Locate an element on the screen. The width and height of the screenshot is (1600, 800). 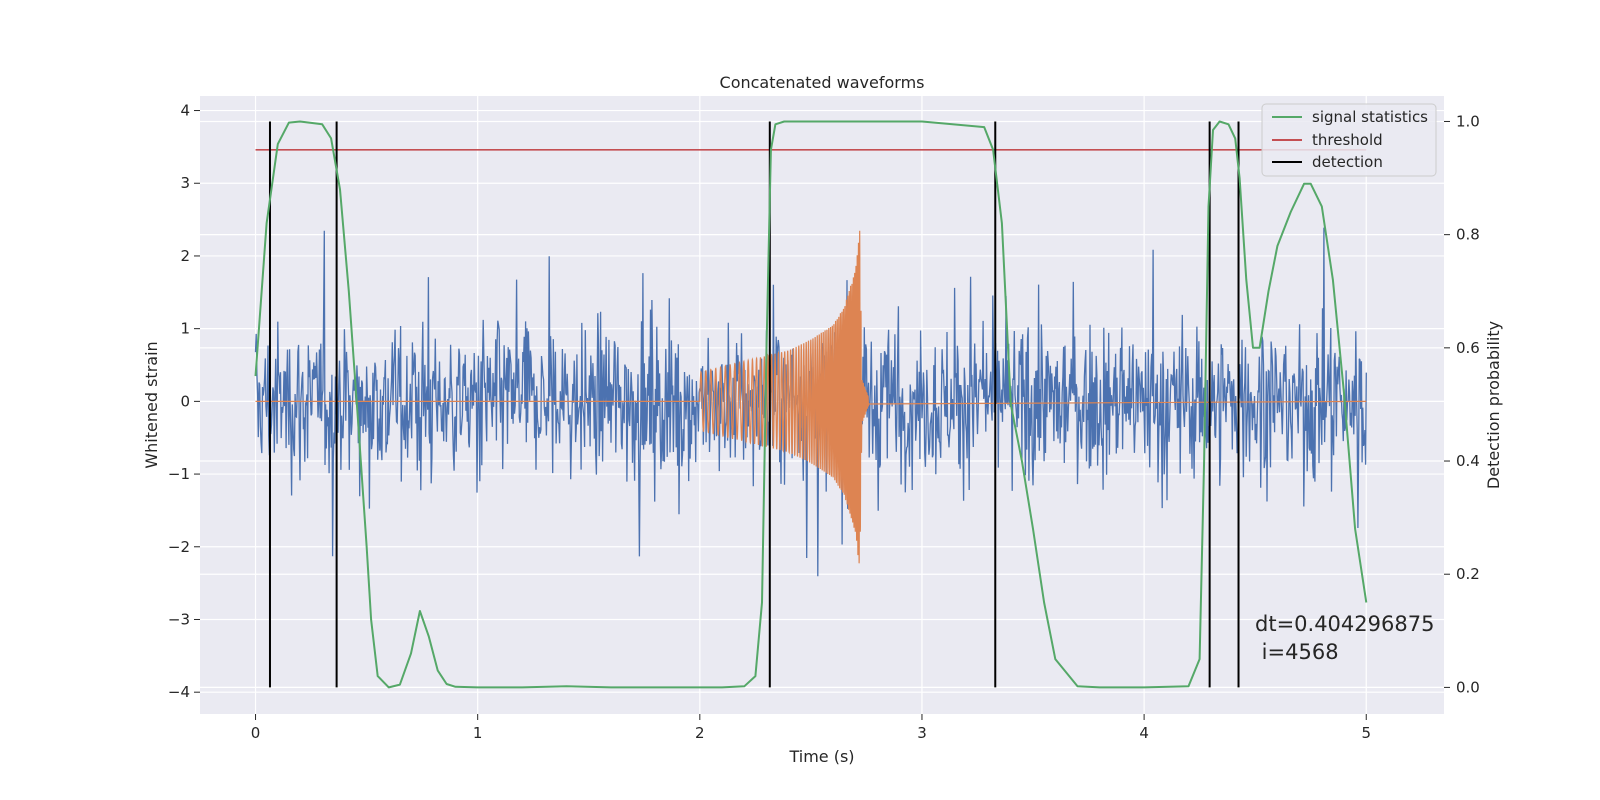
y-tick-label: 2 is located at coordinates (185, 256).